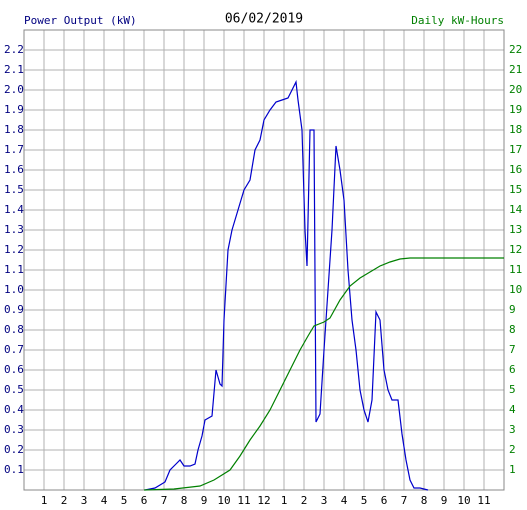  I want to click on y2-tick-label: 8, so click(512, 329).